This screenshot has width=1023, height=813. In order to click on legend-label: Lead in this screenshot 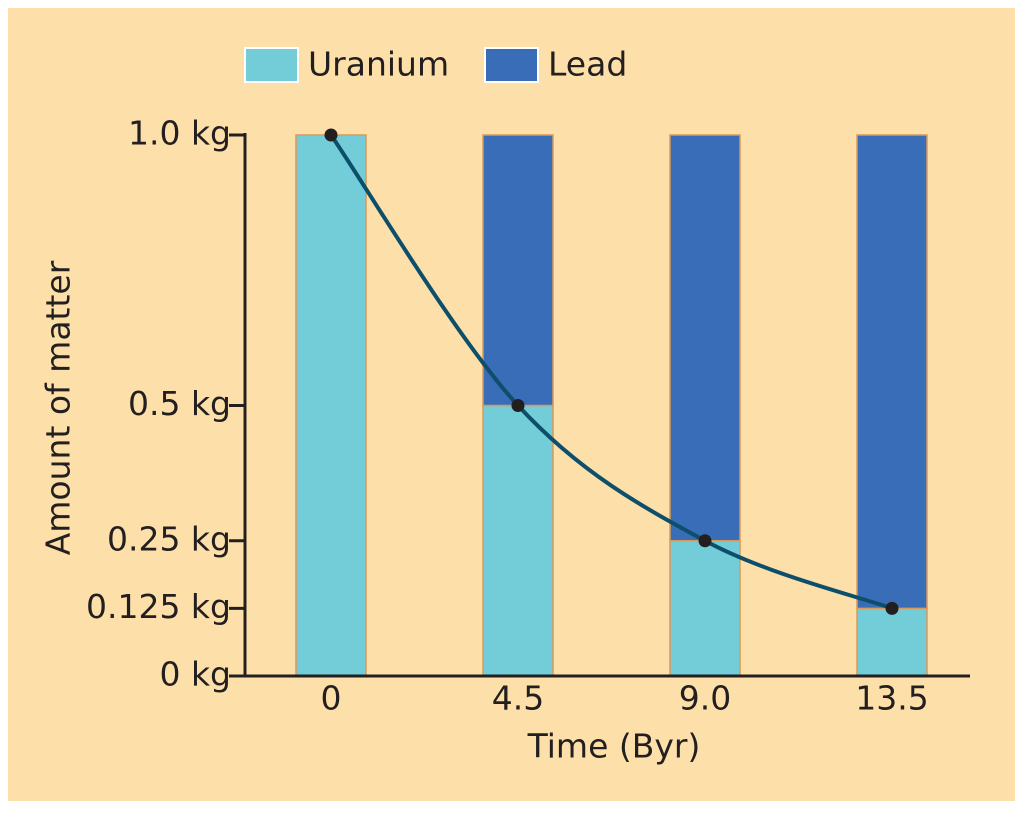, I will do `click(587, 64)`.